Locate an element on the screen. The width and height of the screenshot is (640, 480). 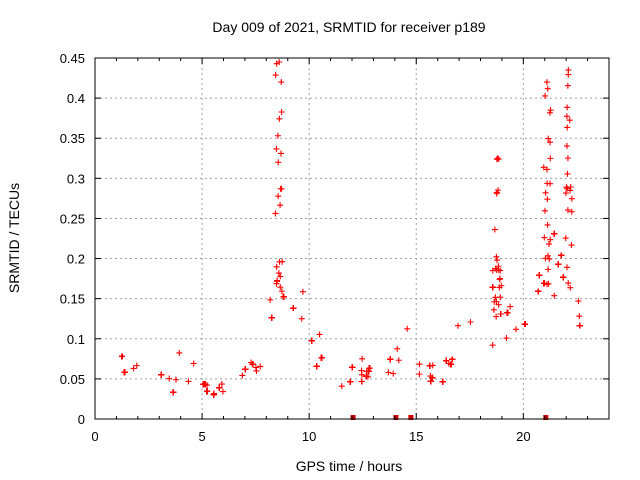
y-axis-label: SRMTID / TECUs is located at coordinates (14, 238).